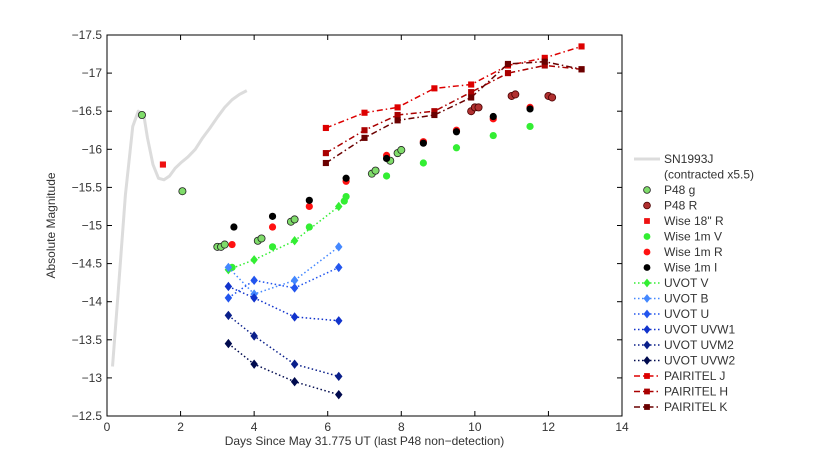 This screenshot has width=830, height=467. Describe the element at coordinates (87, 340) in the screenshot. I see `y-tick-label: −13.5` at that location.